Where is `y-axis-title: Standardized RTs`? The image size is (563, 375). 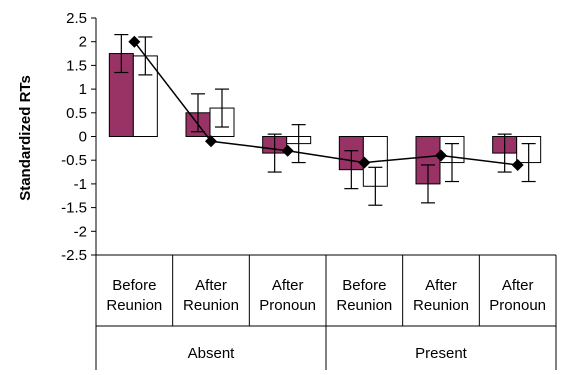 y-axis-title: Standardized RTs is located at coordinates (25, 138).